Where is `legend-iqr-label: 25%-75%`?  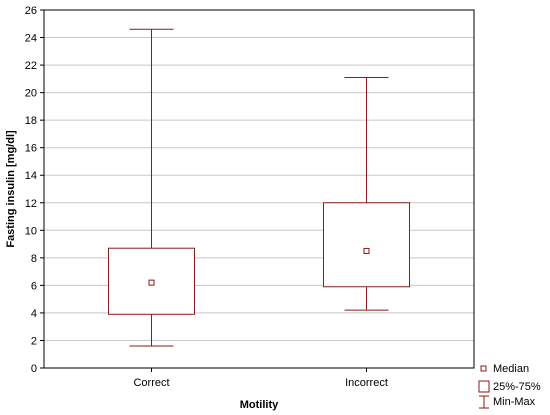 legend-iqr-label: 25%-75% is located at coordinates (517, 387).